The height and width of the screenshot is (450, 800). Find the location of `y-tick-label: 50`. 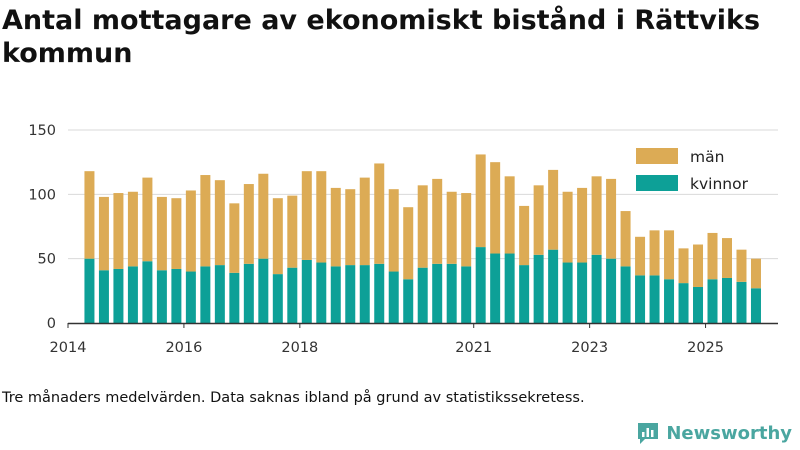

y-tick-label: 50 is located at coordinates (47, 260).